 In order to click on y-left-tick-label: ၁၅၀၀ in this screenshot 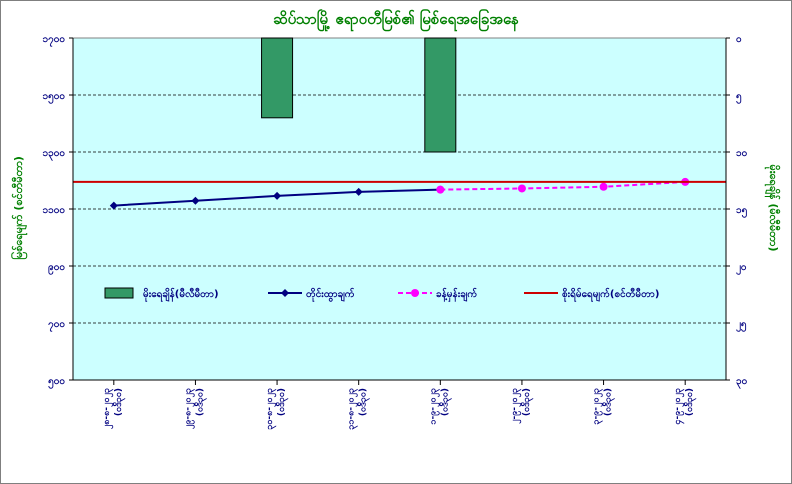, I will do `click(54, 98)`.